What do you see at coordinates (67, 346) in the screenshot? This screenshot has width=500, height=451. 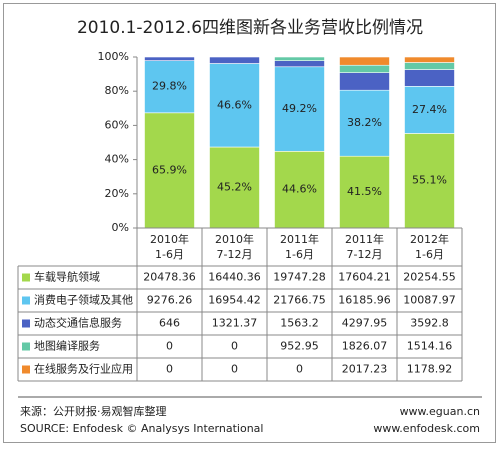 I see `legend-label: 地图编译服务` at bounding box center [67, 346].